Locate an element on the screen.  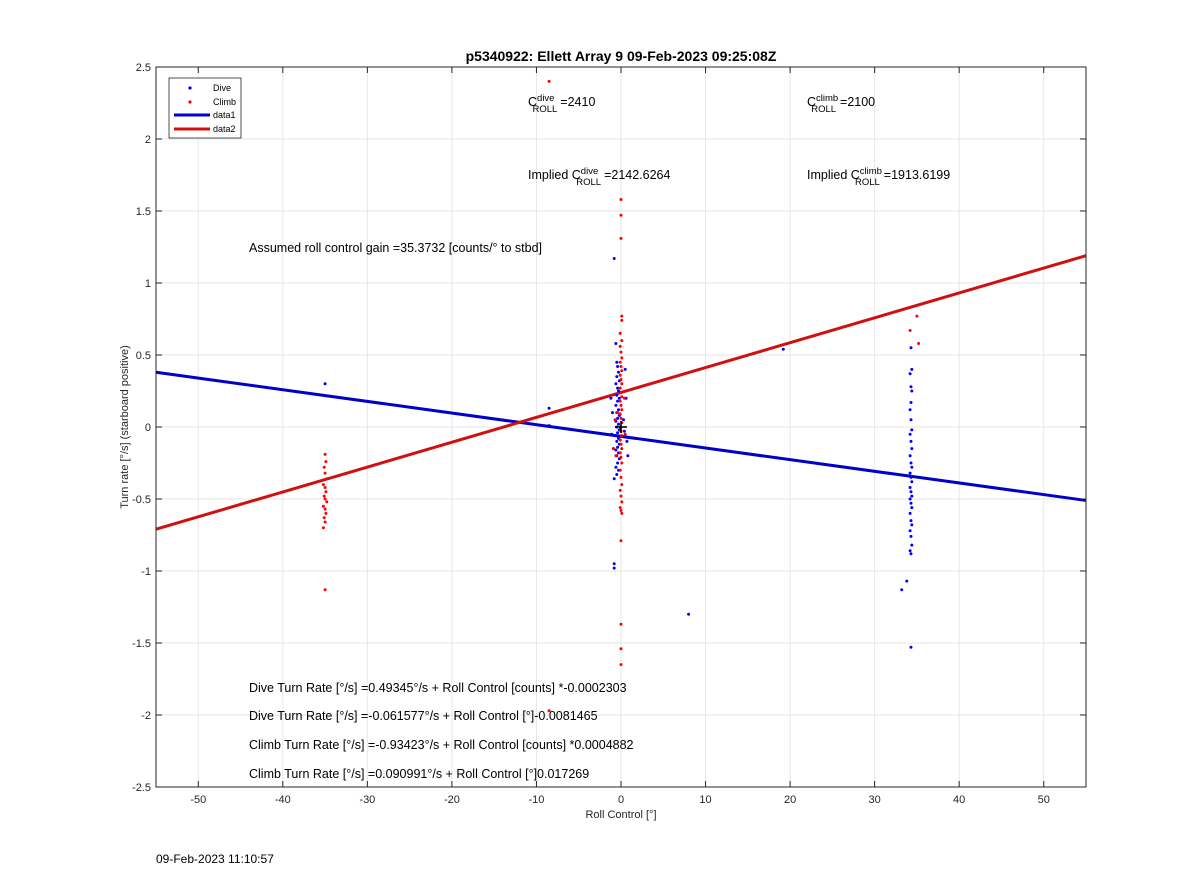
x-tick-label: 0 is located at coordinates (621, 800).